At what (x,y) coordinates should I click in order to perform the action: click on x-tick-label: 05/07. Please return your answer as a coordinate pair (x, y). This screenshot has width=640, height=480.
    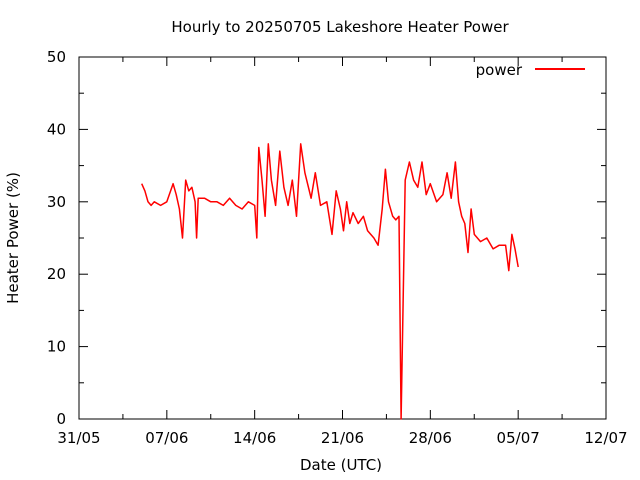
    Looking at the image, I should click on (518, 438).